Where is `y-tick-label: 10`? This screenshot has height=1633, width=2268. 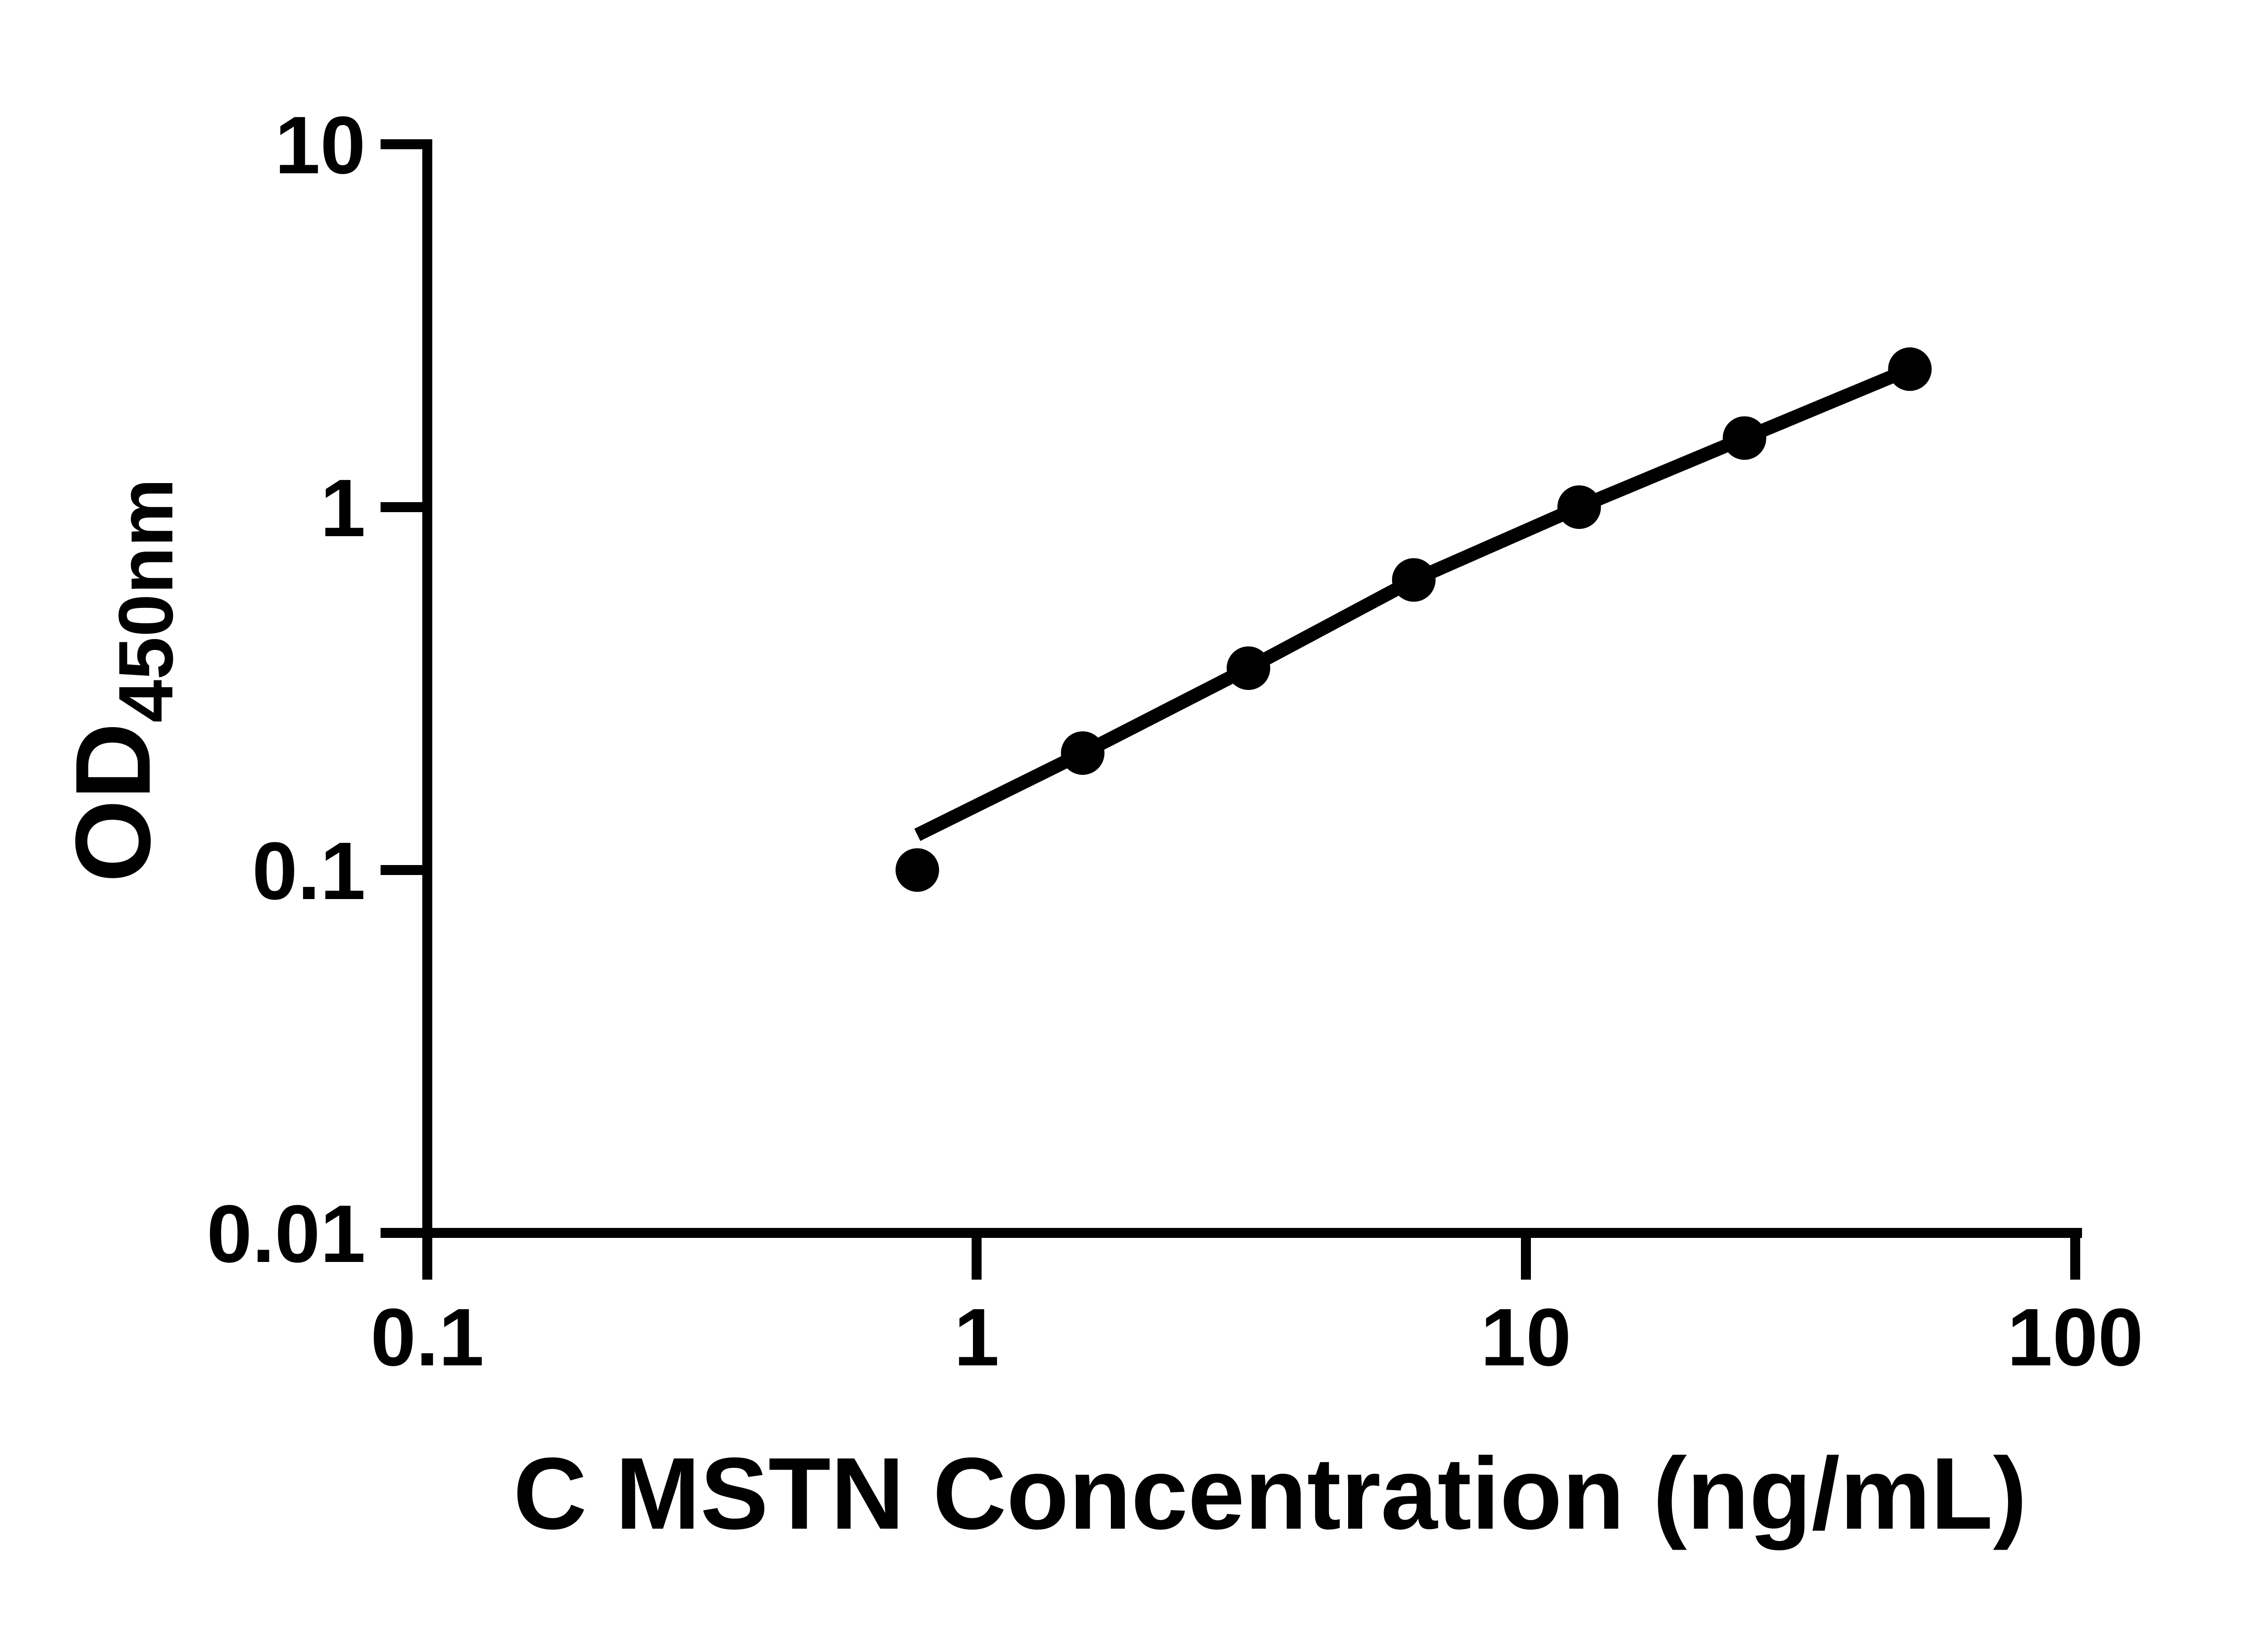
y-tick-label: 10 is located at coordinates (320, 145).